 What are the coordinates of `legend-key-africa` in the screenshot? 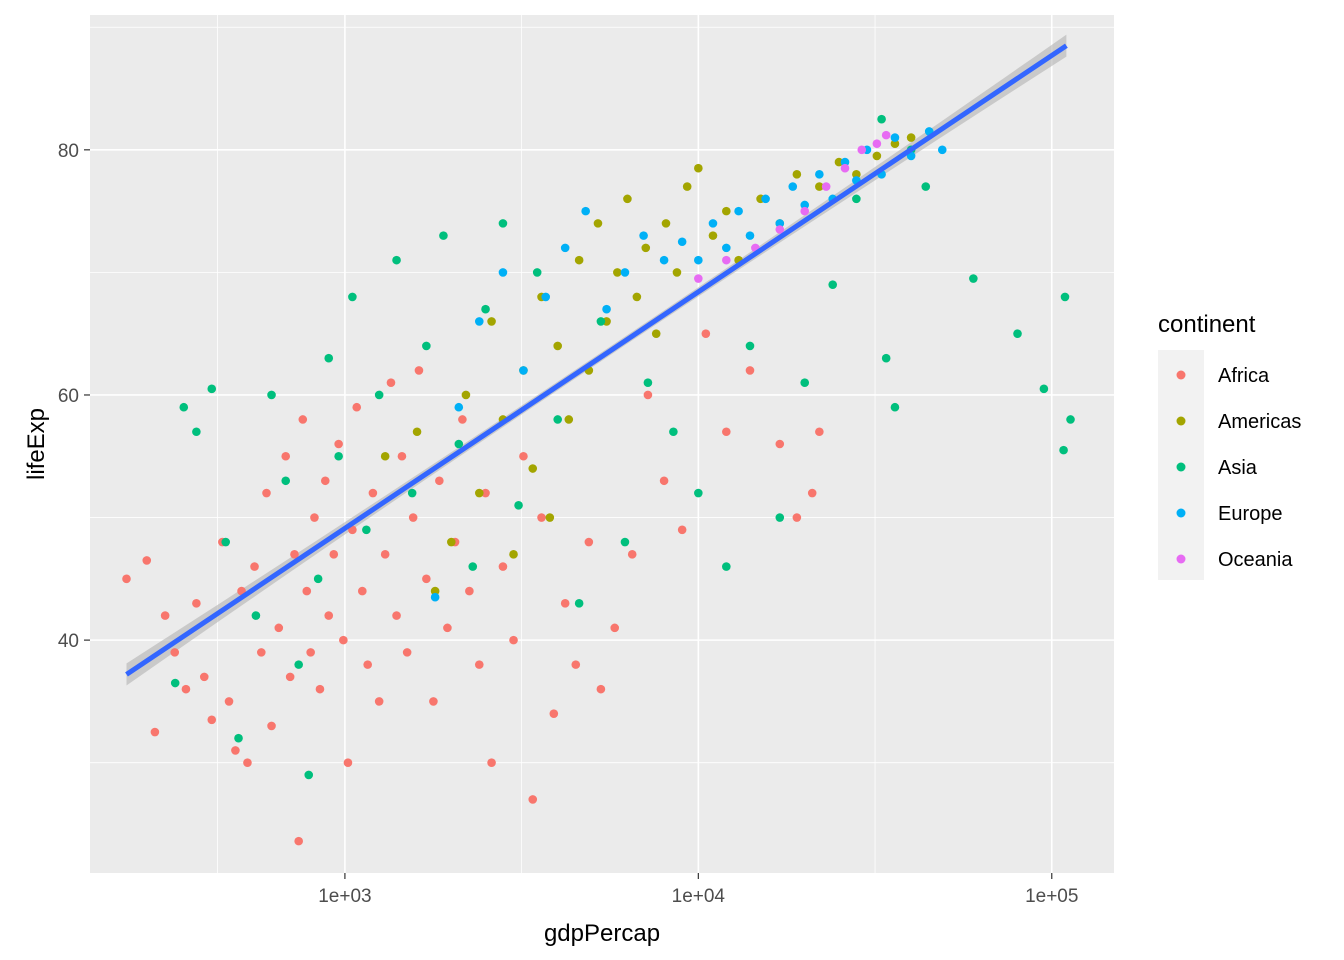 It's located at (1181, 375).